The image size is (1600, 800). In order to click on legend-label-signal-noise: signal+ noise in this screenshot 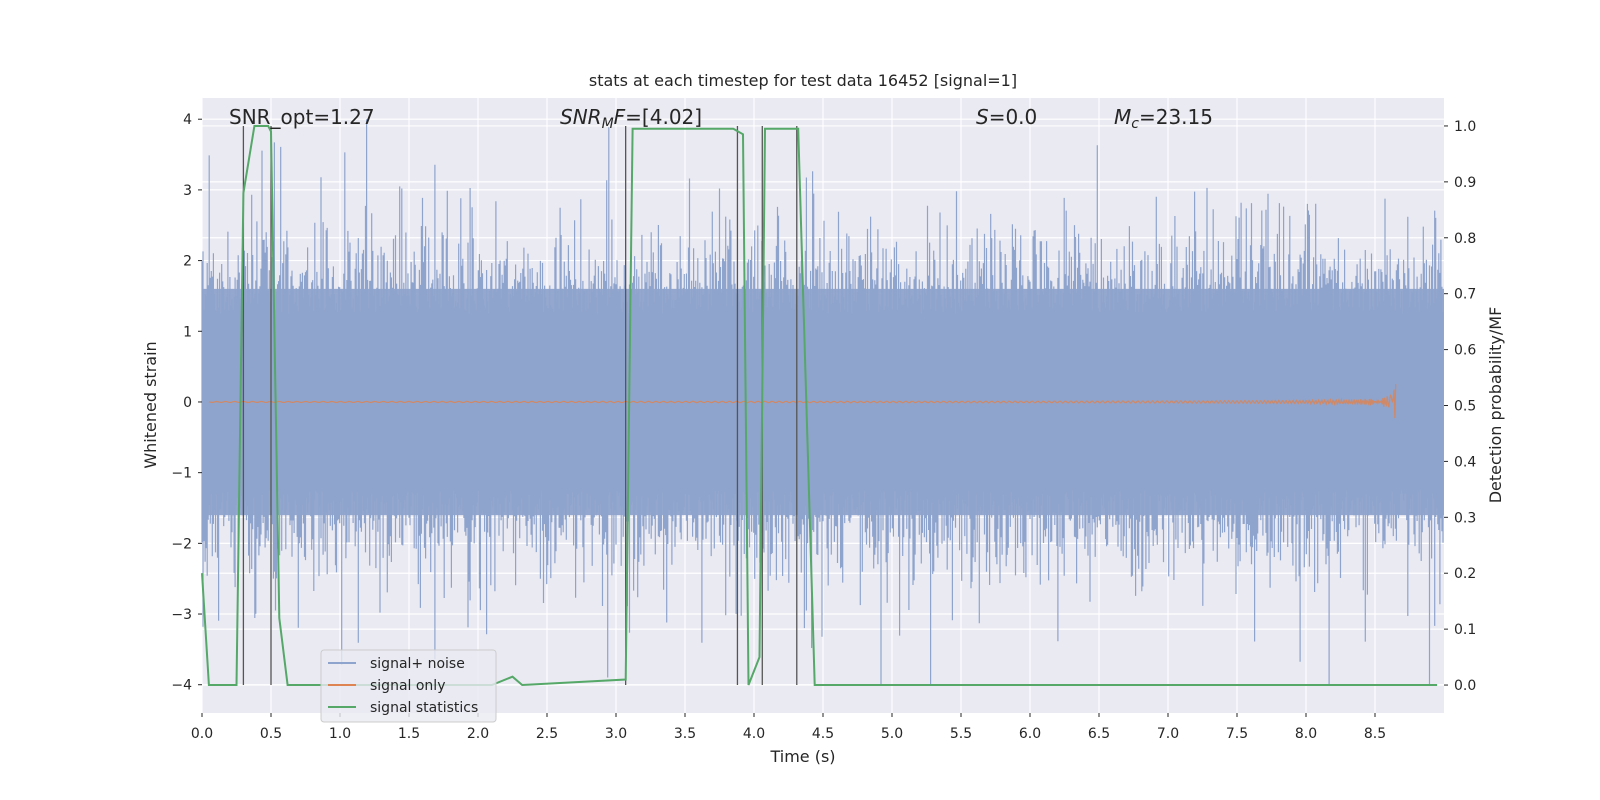, I will do `click(417, 664)`.